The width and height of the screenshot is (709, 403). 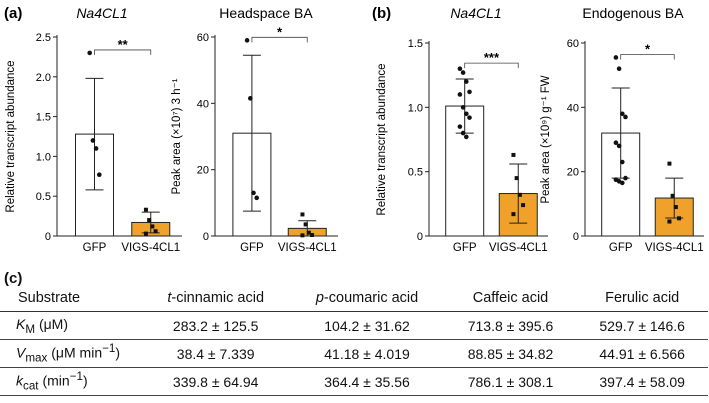 What do you see at coordinates (642, 325) in the screenshot?
I see `cell: 529.7 ± 146.6` at bounding box center [642, 325].